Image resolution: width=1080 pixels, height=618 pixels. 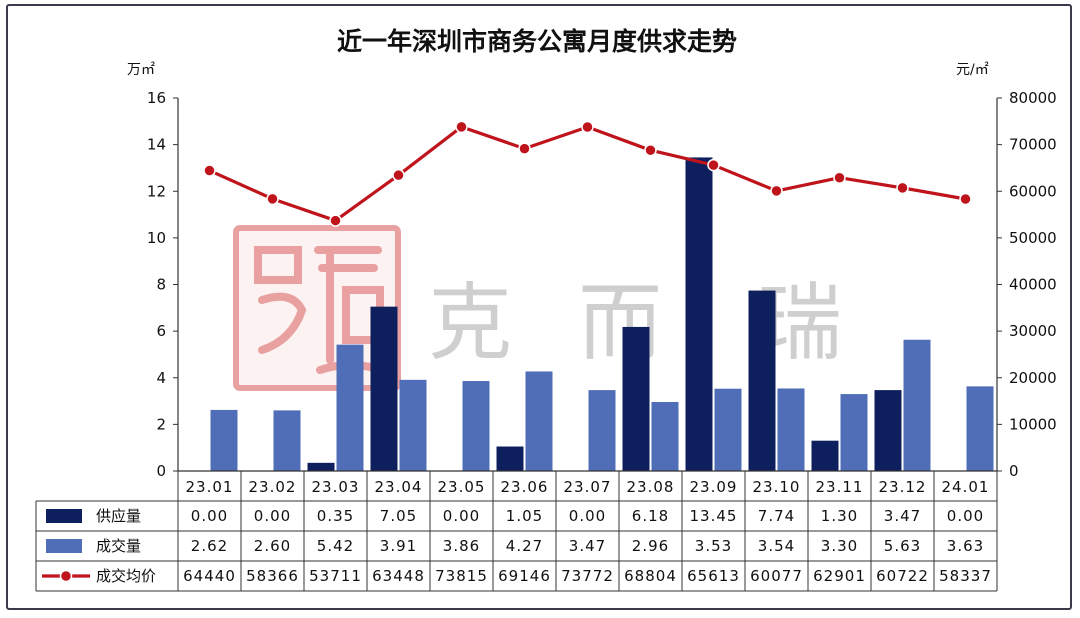 I want to click on right-tick-label: 80000, so click(x=1033, y=98).